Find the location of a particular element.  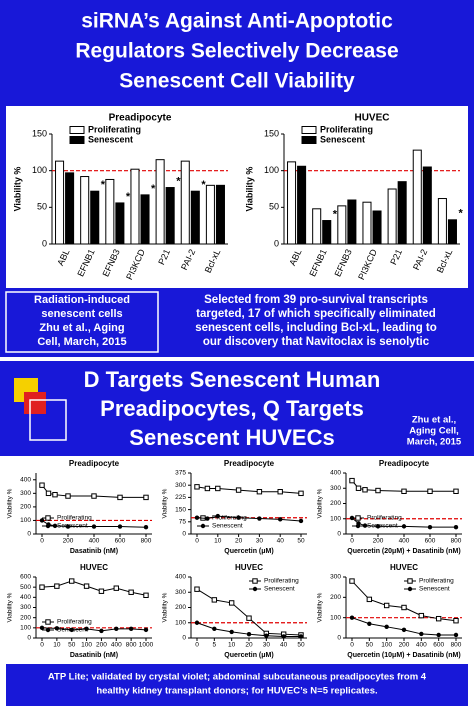

citation: March, 2015 is located at coordinates (434, 442).